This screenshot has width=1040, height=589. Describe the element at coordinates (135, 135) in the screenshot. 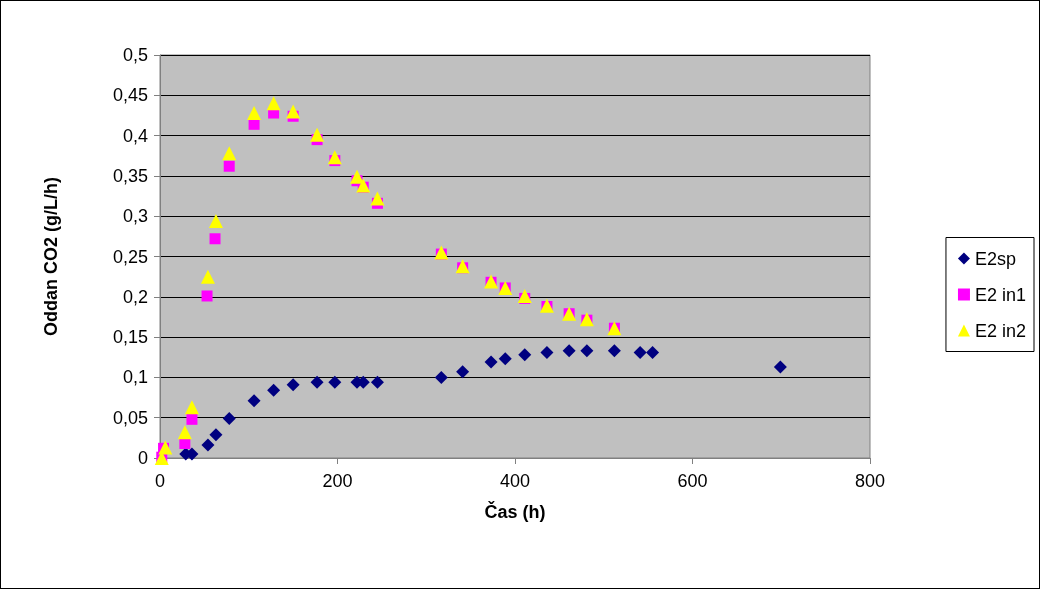

I see `y-tick-label: 0,4` at that location.